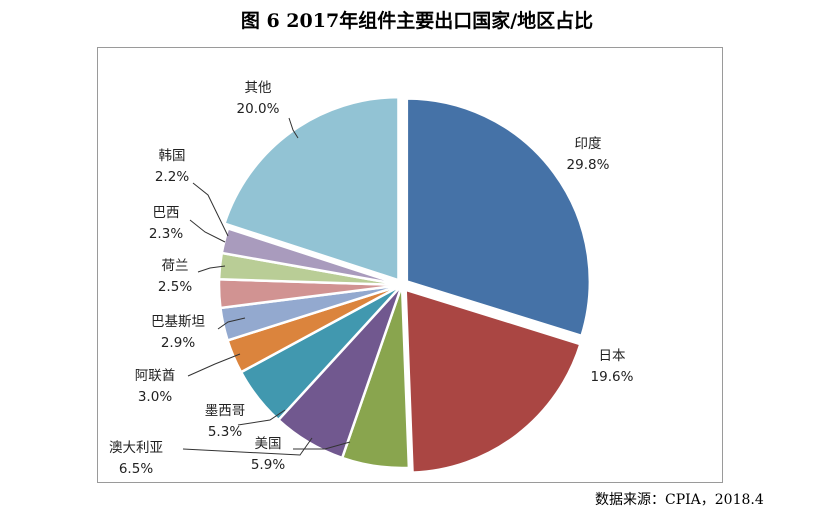  I want to click on slice-value-label: 6.5%, so click(136, 469).